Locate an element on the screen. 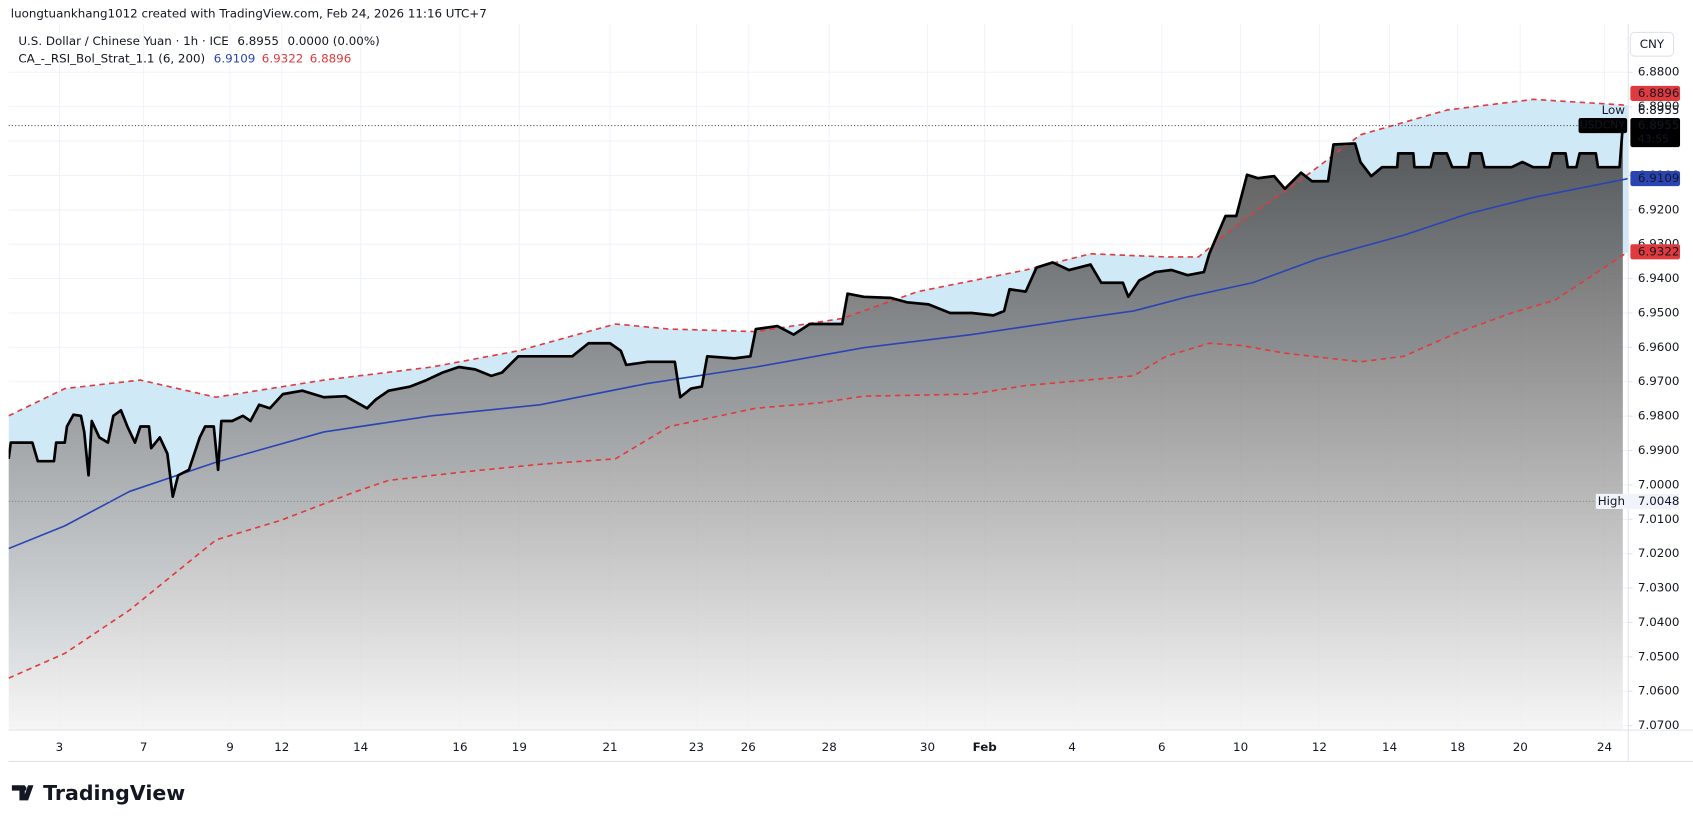 The width and height of the screenshot is (1693, 823). y-tick-label: 7.0700 is located at coordinates (1658, 725).